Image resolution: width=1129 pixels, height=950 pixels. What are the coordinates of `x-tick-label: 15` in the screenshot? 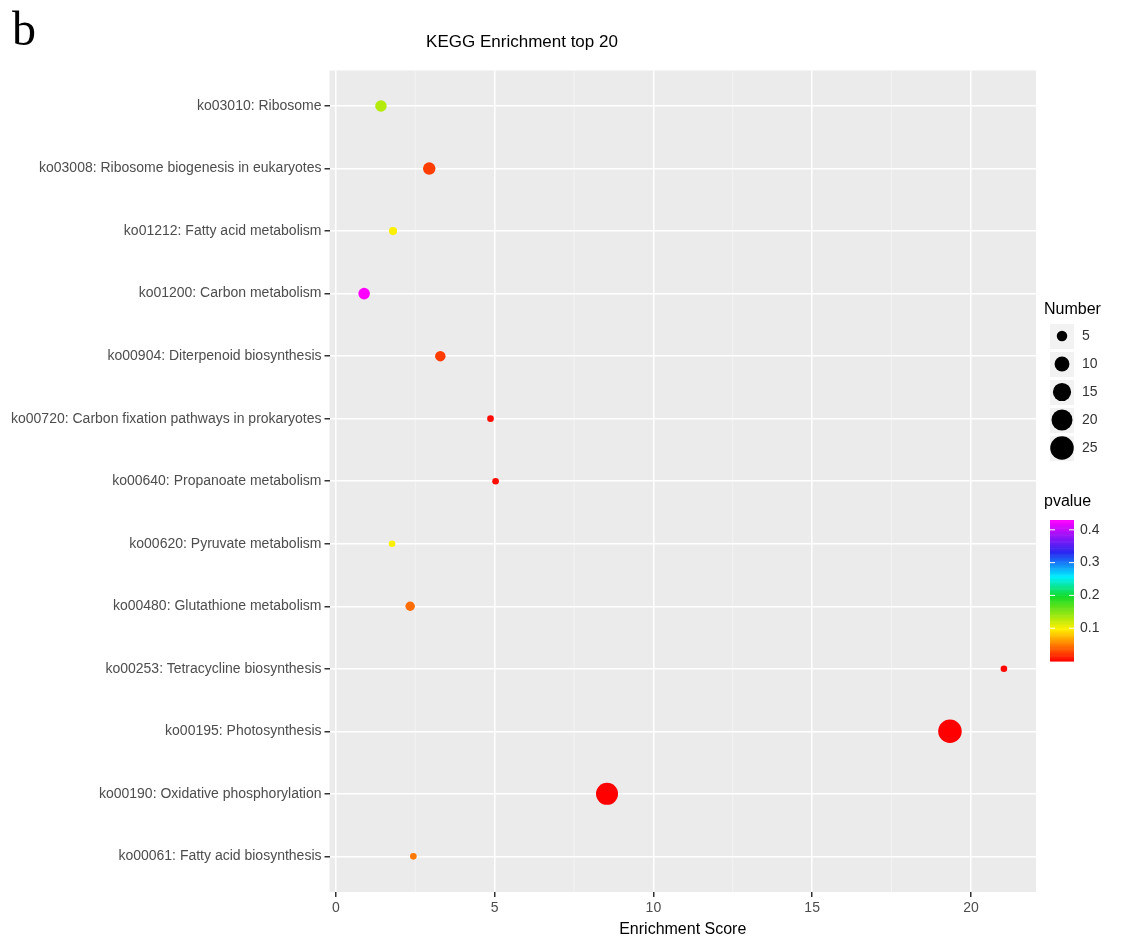 It's located at (812, 907).